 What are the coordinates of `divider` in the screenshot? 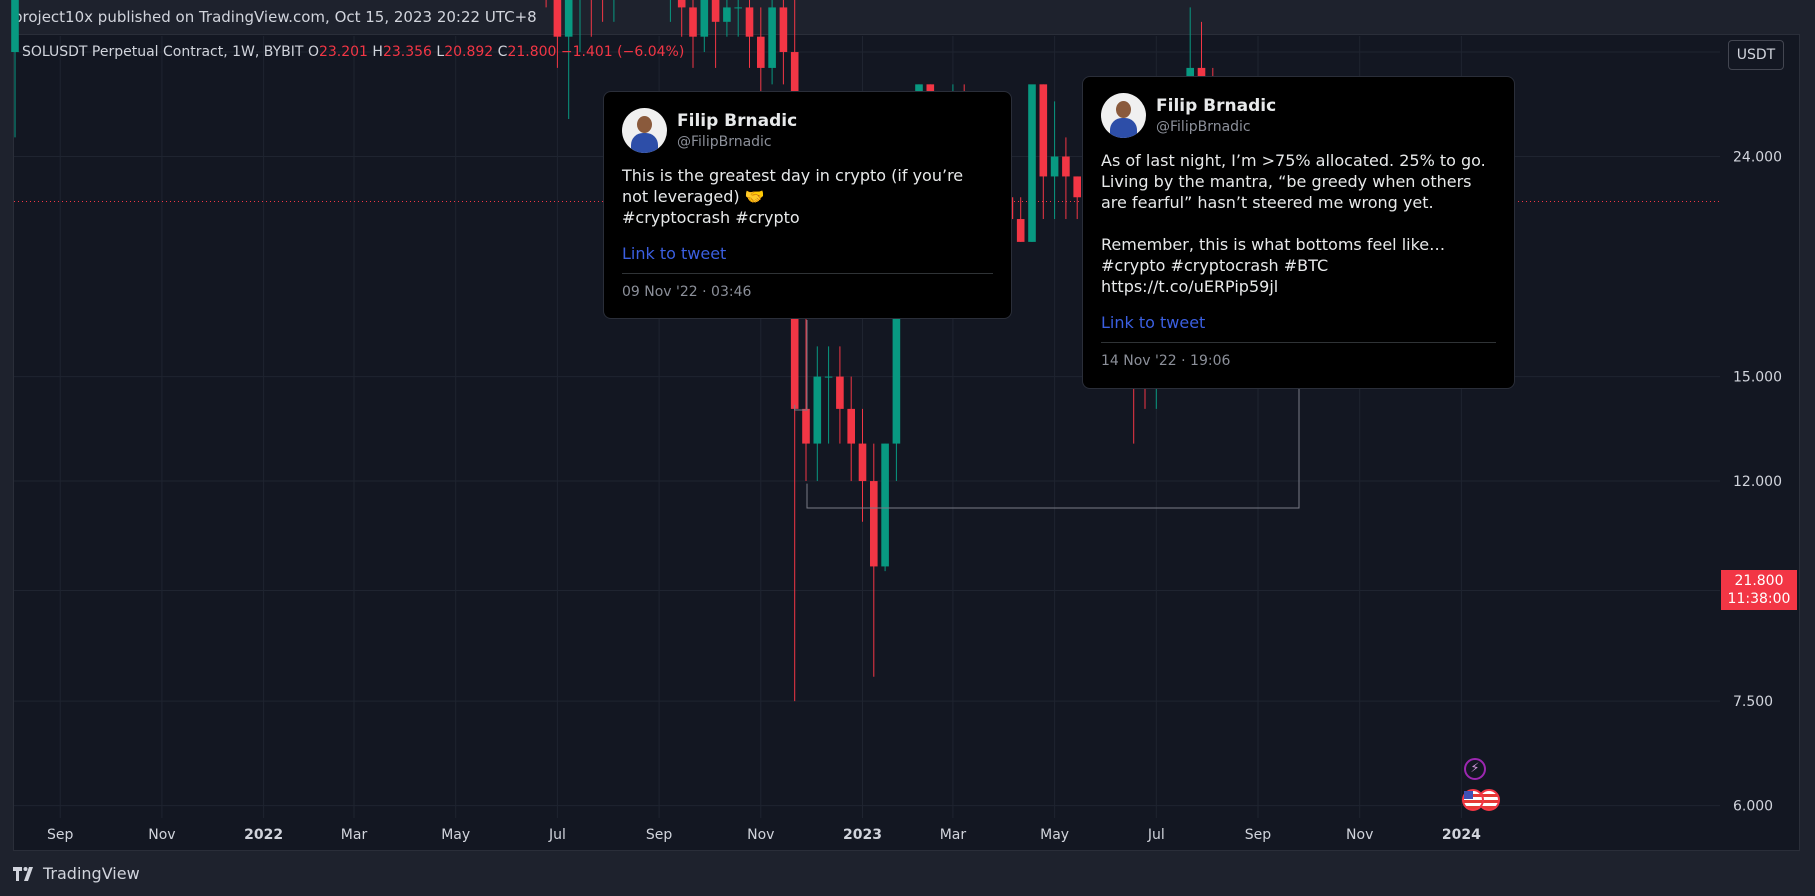 It's located at (1298, 342).